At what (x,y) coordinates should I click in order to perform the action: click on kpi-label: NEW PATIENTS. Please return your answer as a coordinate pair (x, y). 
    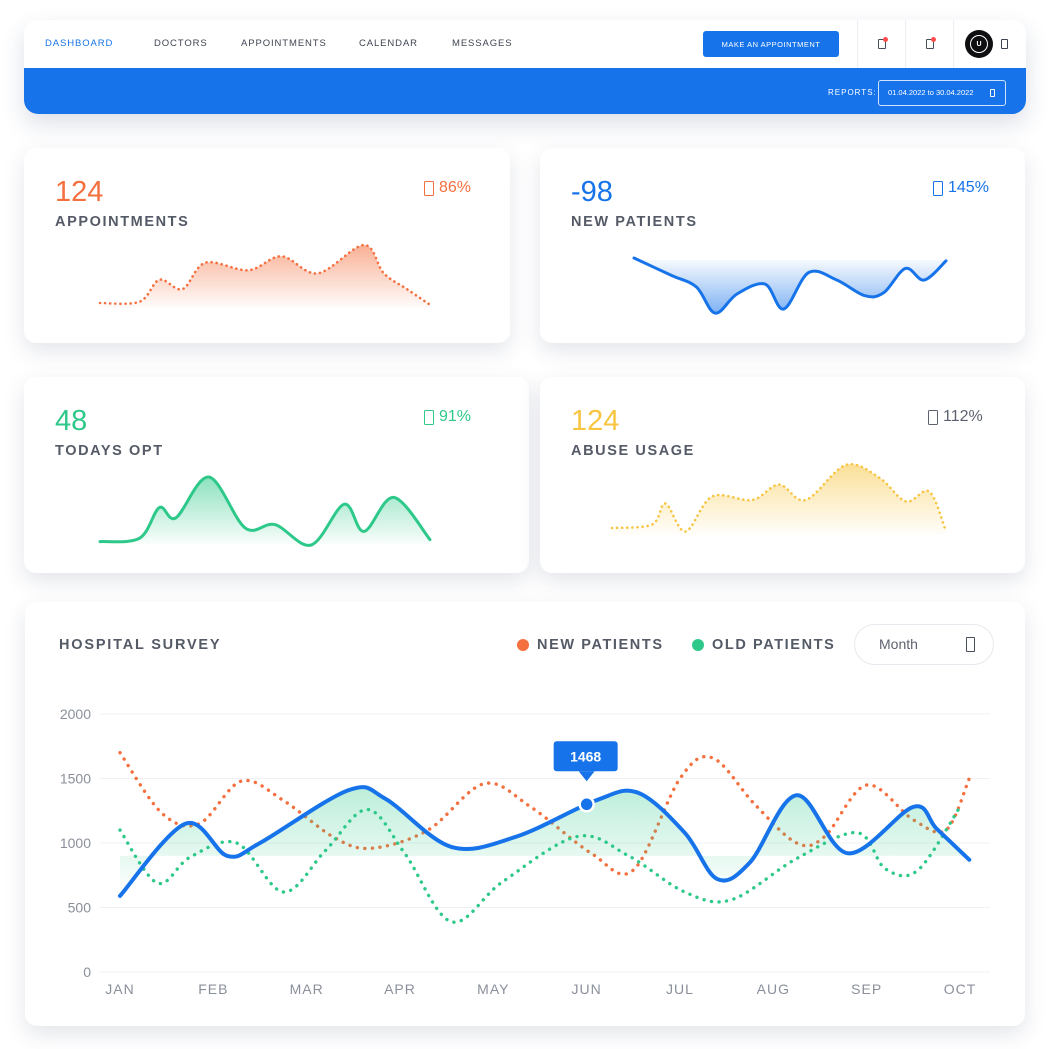
    Looking at the image, I should click on (634, 222).